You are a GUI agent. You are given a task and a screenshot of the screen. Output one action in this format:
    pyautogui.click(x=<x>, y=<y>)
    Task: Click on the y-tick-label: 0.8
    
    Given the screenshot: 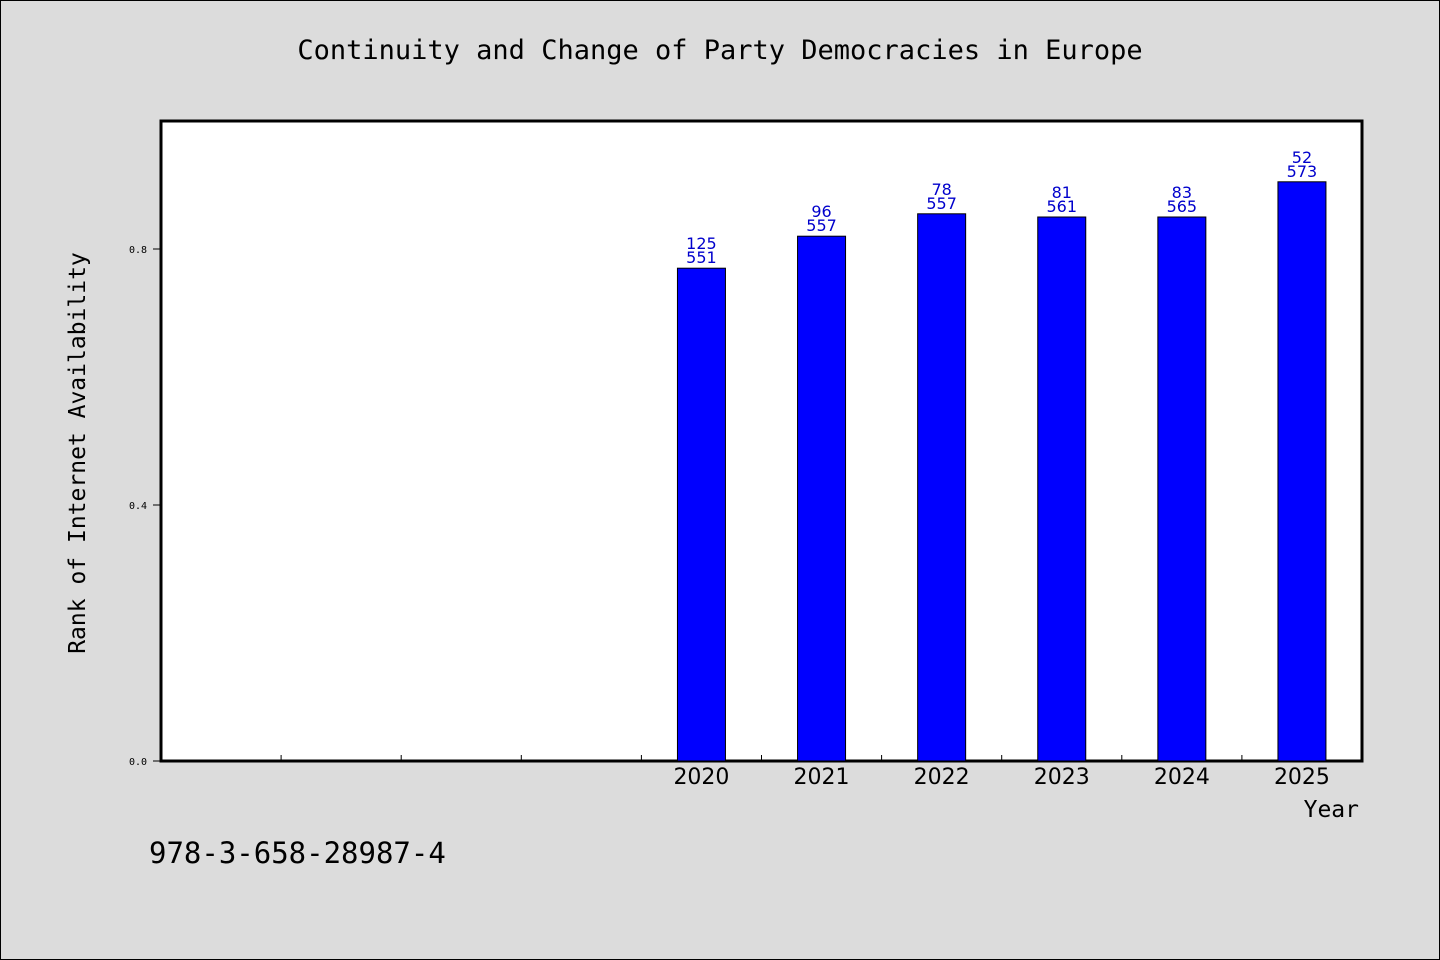 What is the action you would take?
    pyautogui.click(x=138, y=250)
    